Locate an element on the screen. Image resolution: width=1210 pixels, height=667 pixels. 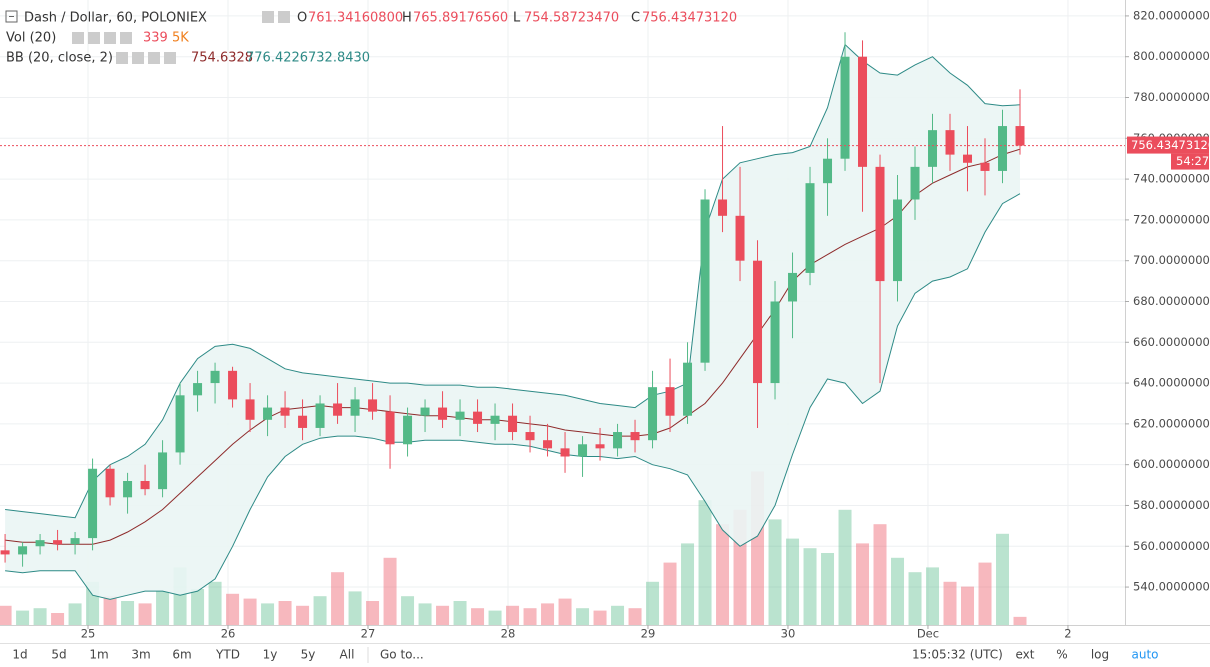
bb-mid-value: 754.6328 is located at coordinates (222, 58).